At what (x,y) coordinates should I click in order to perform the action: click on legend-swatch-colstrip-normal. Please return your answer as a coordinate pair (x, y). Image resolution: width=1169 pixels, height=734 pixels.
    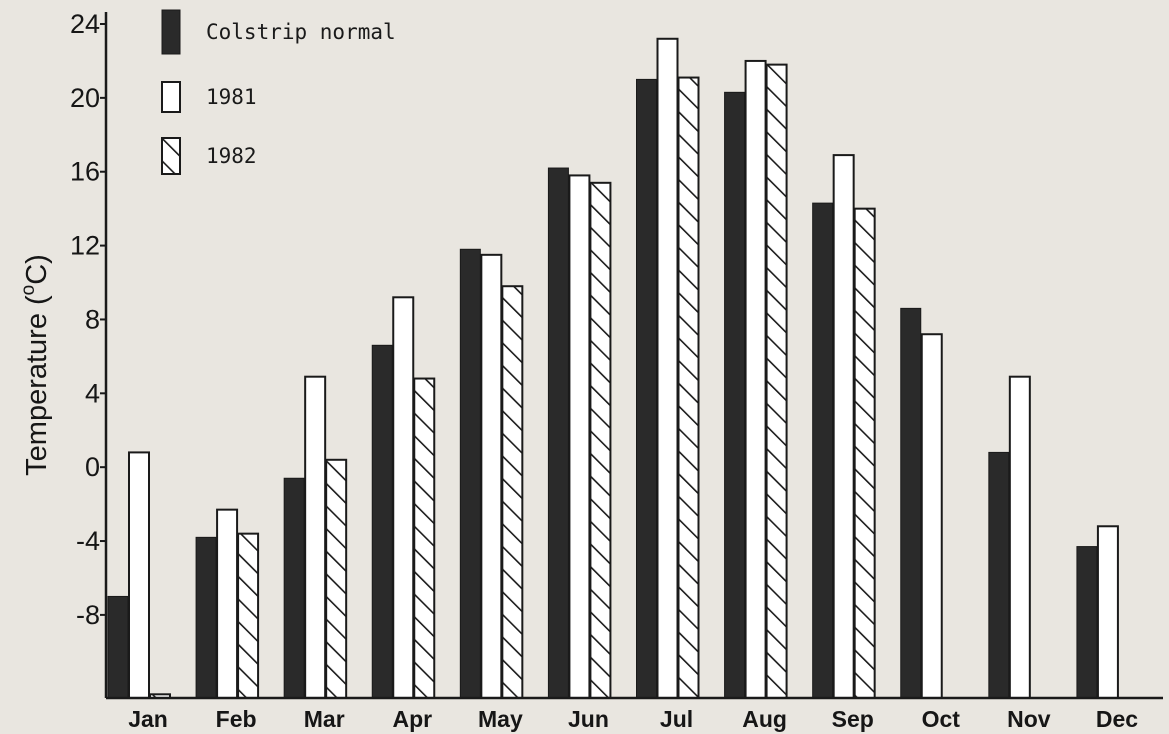
    Looking at the image, I should click on (171, 32).